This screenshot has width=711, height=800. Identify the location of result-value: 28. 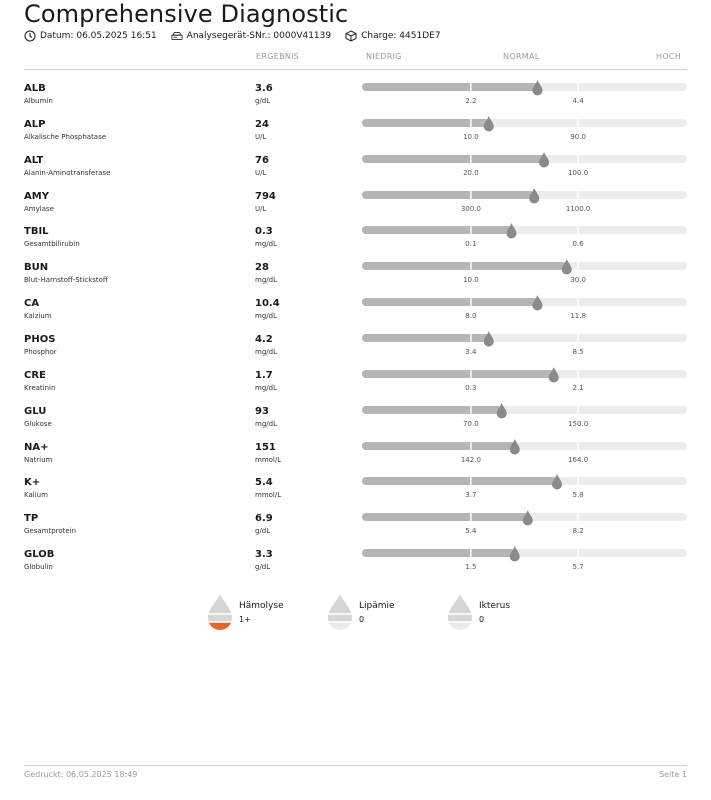
(262, 268).